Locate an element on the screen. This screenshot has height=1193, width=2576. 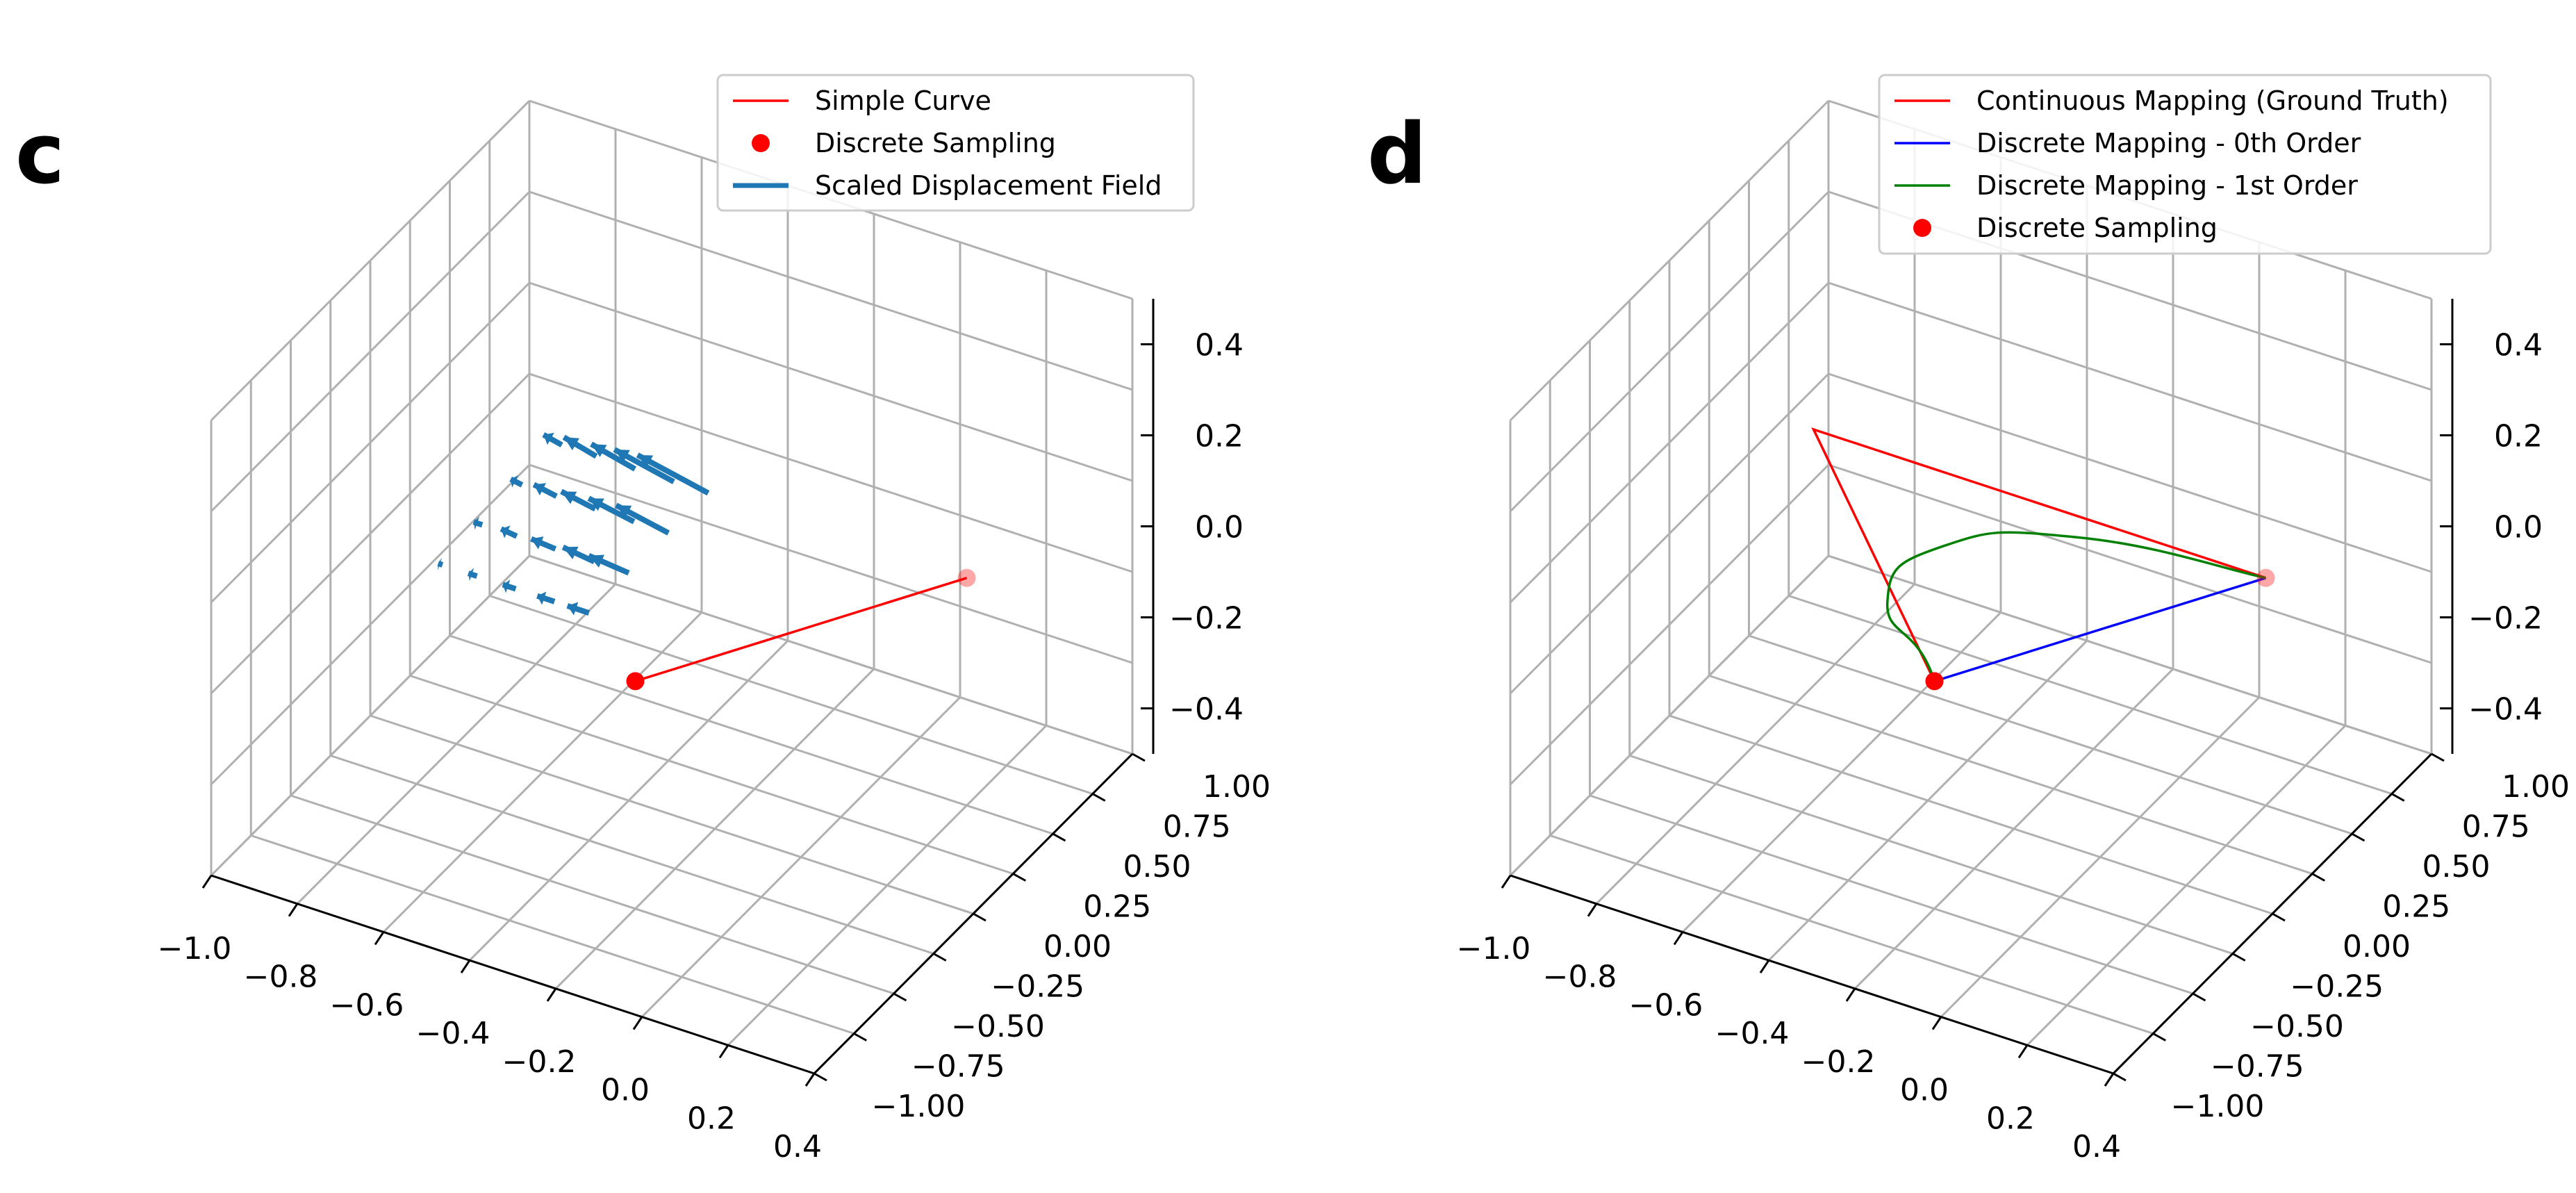
series-line is located at coordinates (2076, 606).